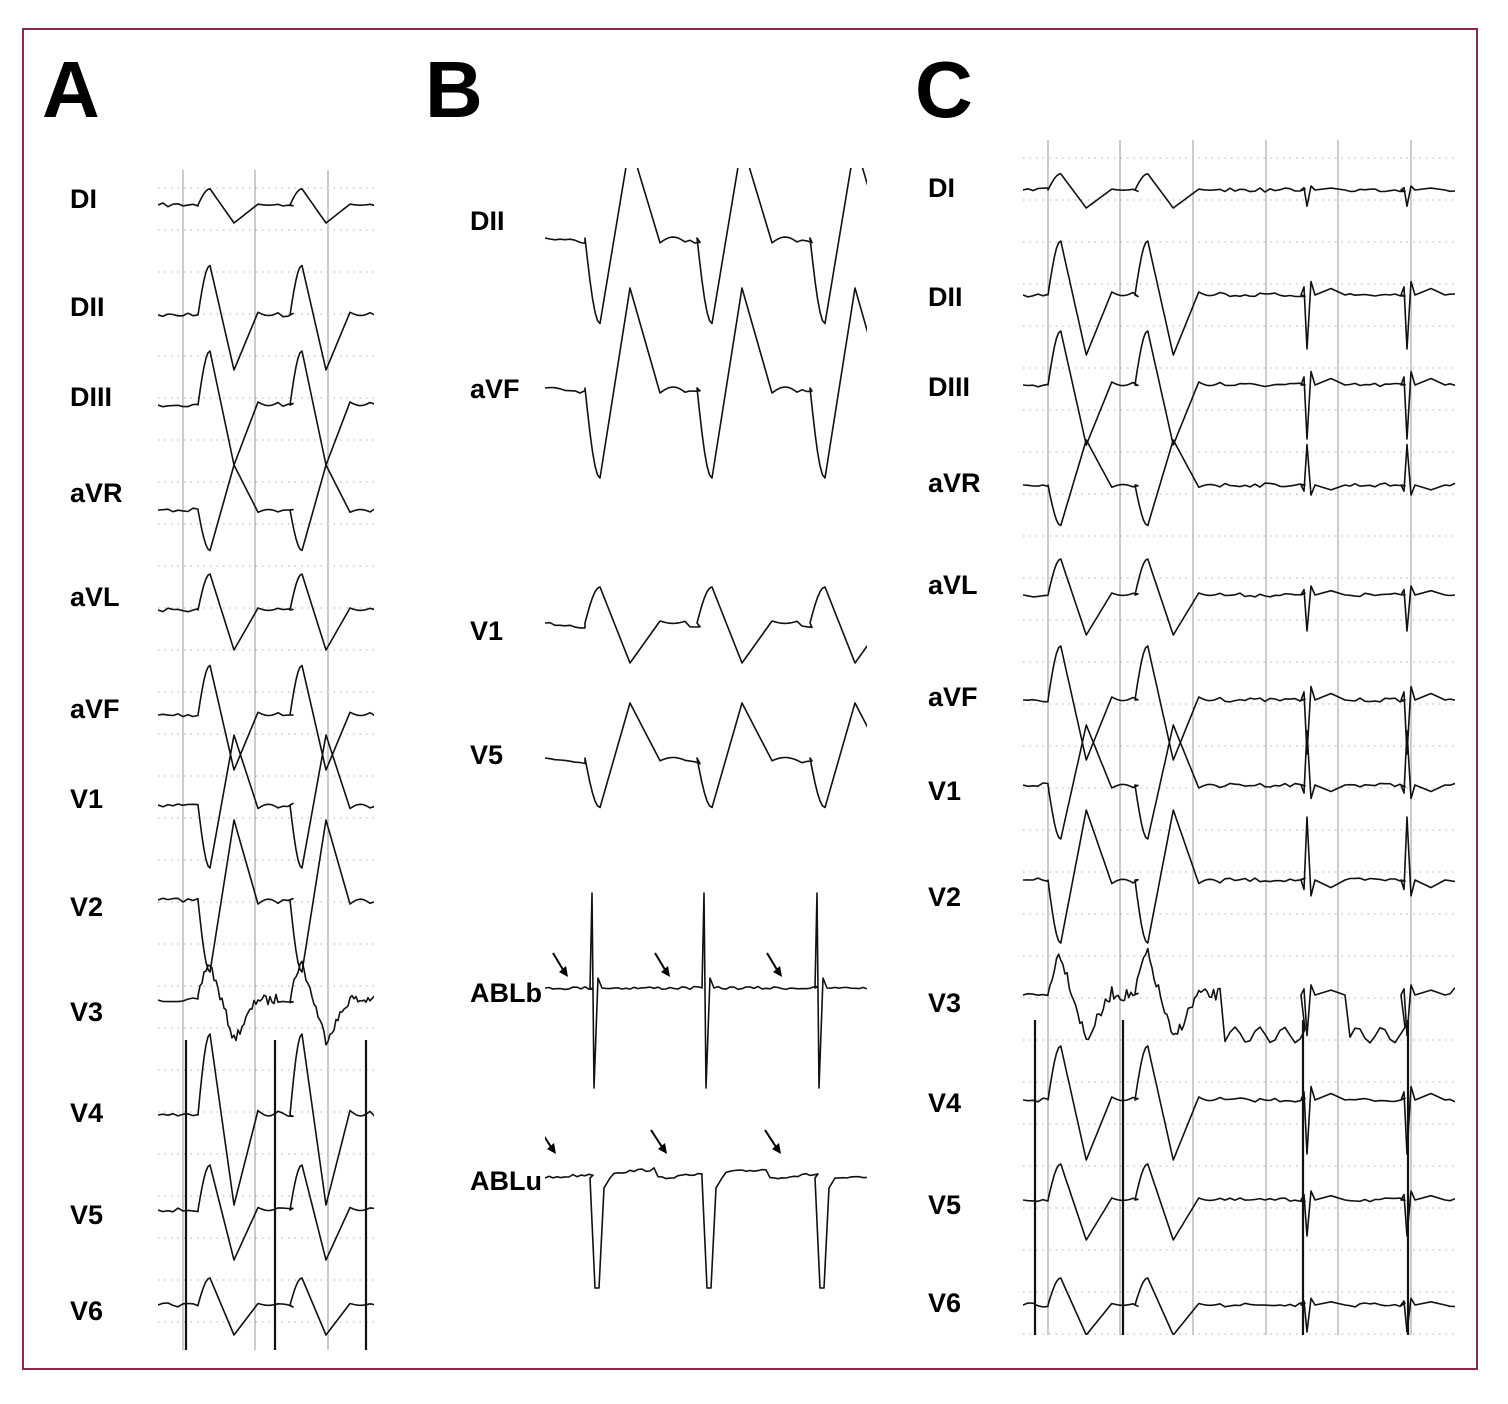 The width and height of the screenshot is (1508, 1404). What do you see at coordinates (706, 1228) in the screenshot?
I see `panel-b-trace-ablu` at bounding box center [706, 1228].